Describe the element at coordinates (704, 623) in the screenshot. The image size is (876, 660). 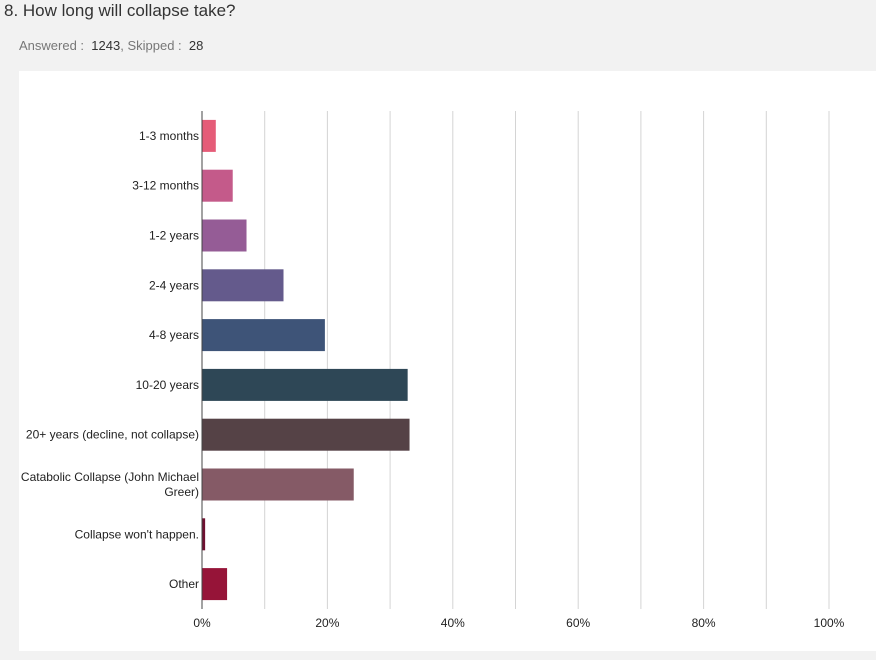
I see `x-tick-label-80: 80%` at that location.